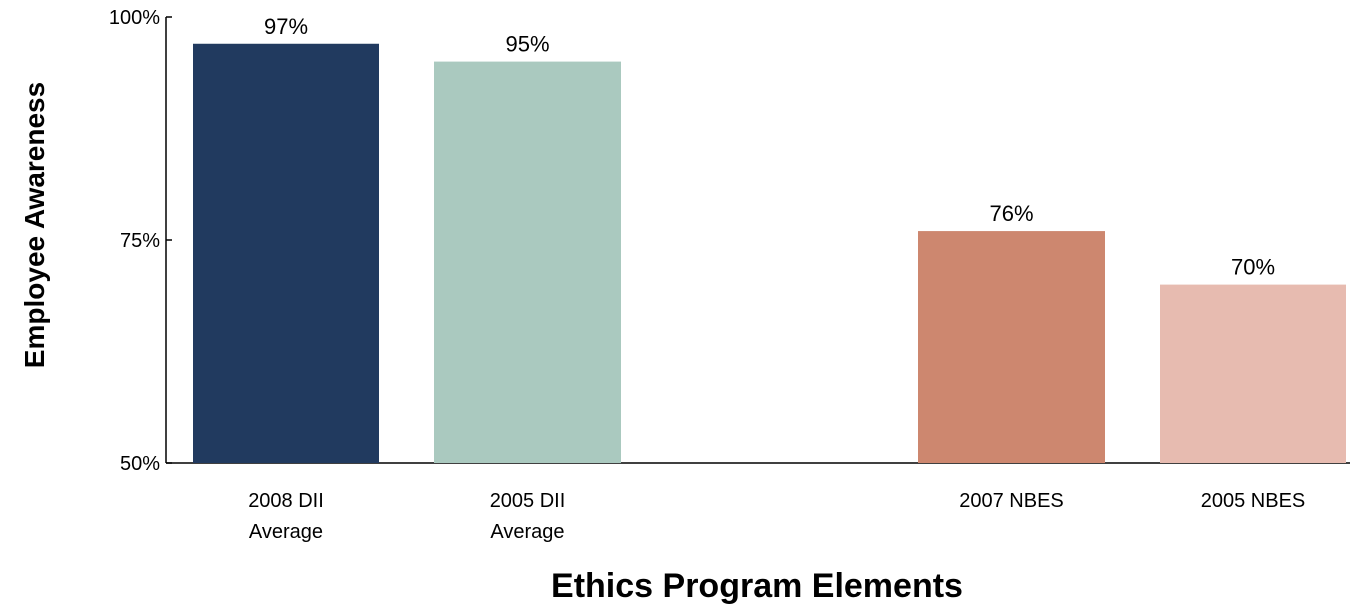 The width and height of the screenshot is (1355, 610). Describe the element at coordinates (286, 516) in the screenshot. I see `x-tick-label: 2008 DII Average` at that location.